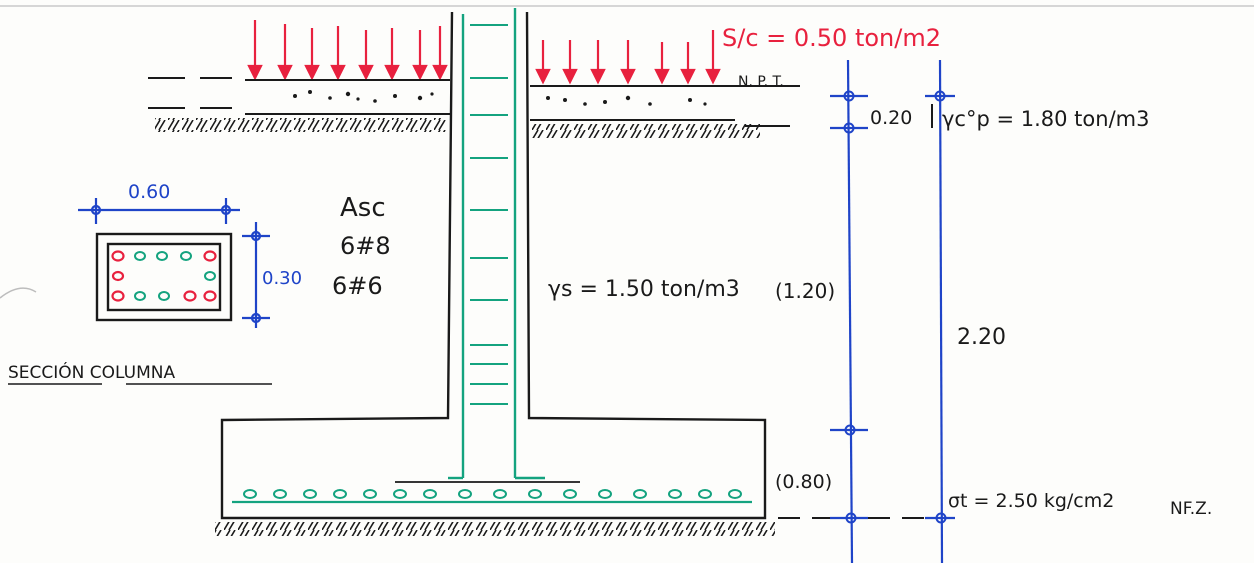  What do you see at coordinates (301, 125) in the screenshot?
I see `ground-hatch-left` at bounding box center [301, 125].